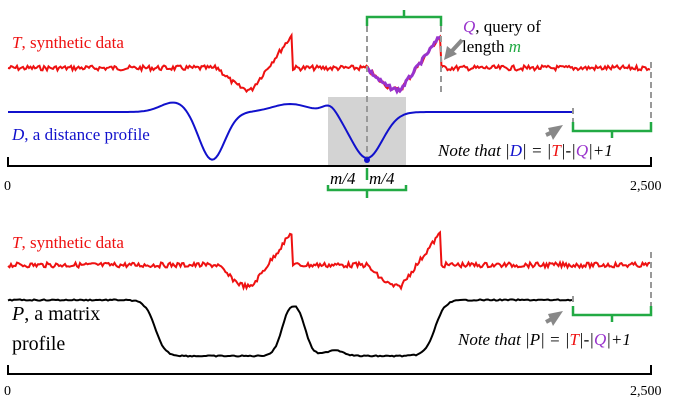 The height and width of the screenshot is (399, 685). Describe the element at coordinates (343, 178) in the screenshot. I see `window-left-label: m/4` at that location.